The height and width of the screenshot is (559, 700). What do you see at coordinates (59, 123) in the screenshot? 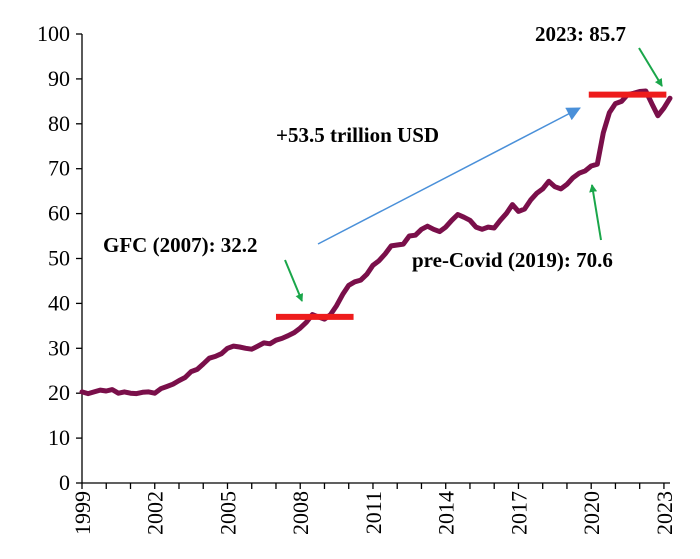
I see `y-tick-label: 80` at bounding box center [59, 123].